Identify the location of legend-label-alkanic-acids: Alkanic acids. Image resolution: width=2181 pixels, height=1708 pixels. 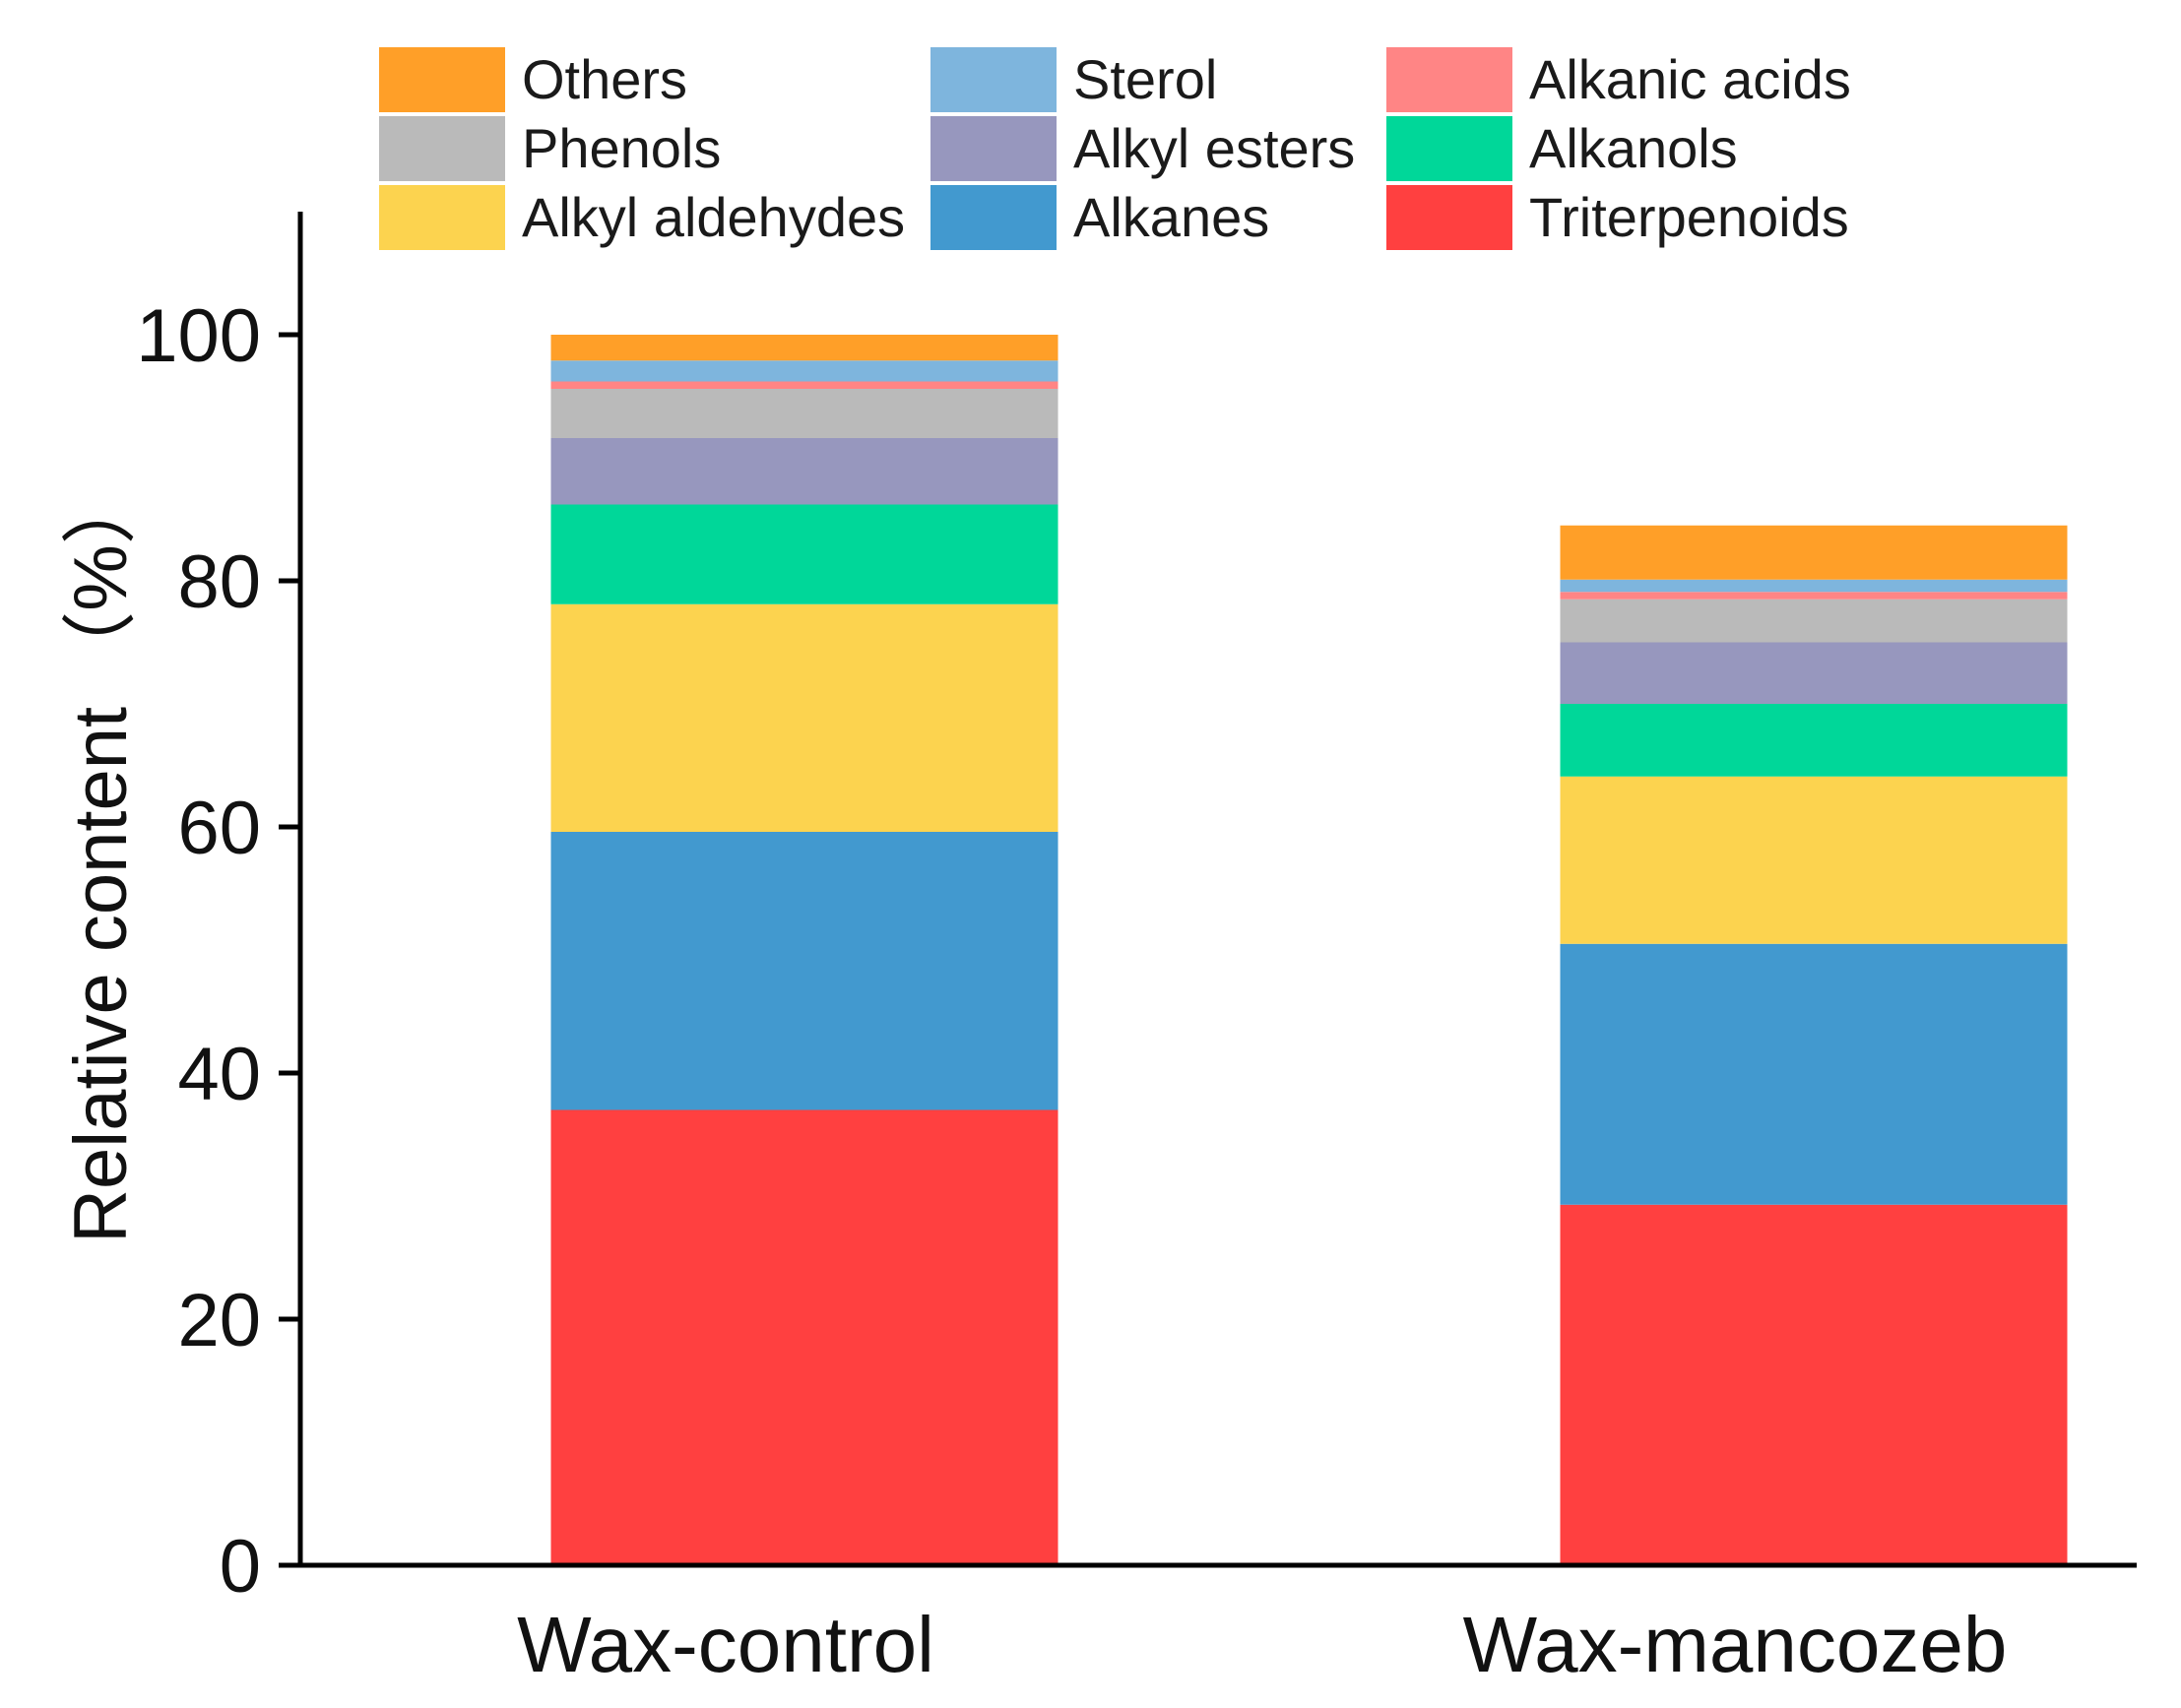
(1690, 79).